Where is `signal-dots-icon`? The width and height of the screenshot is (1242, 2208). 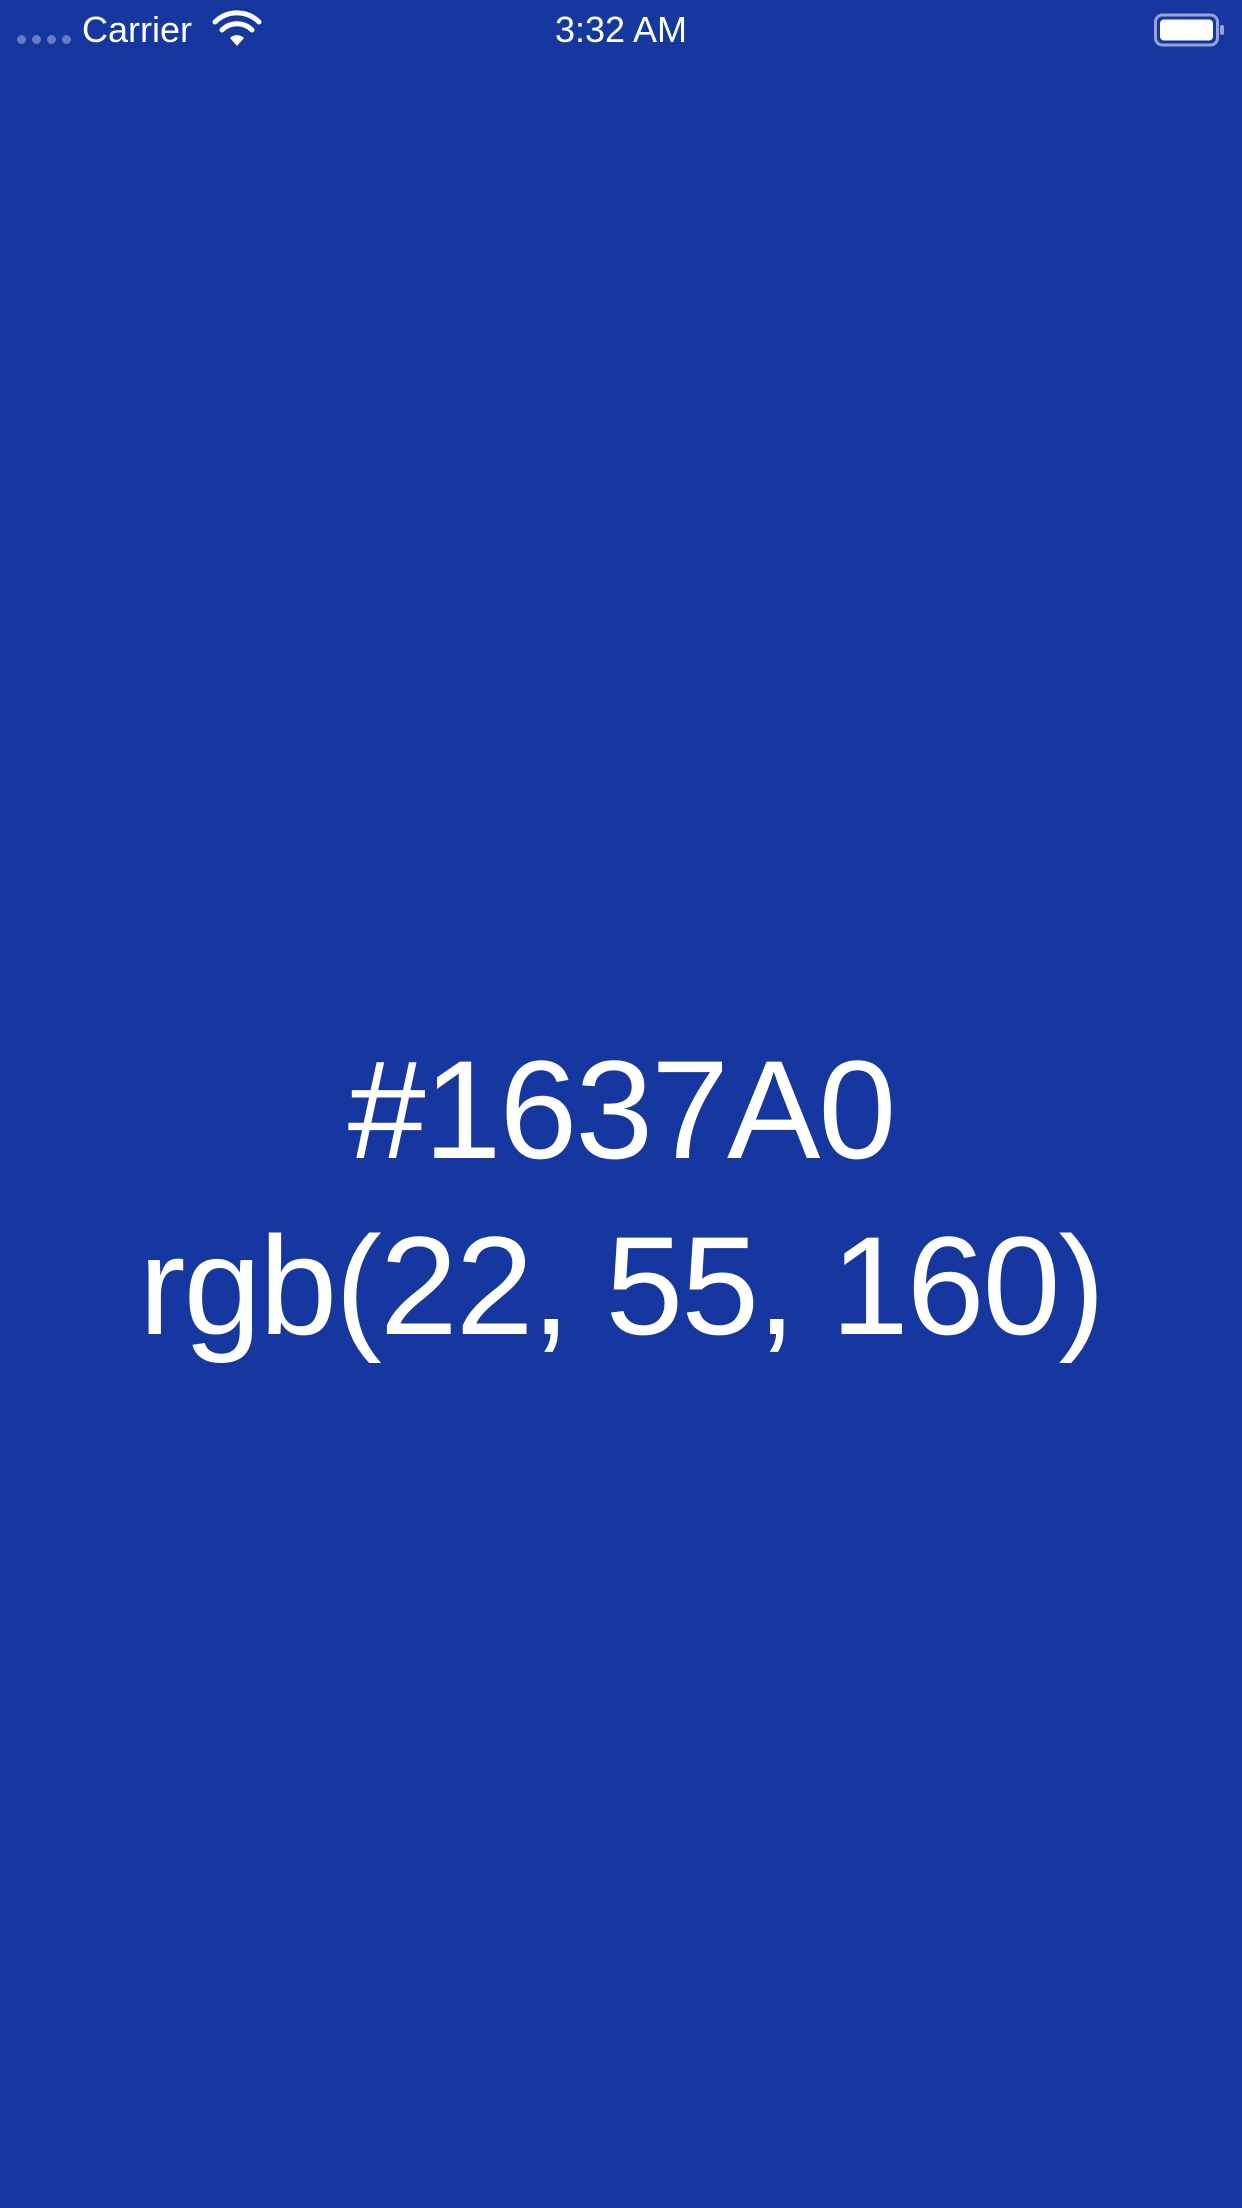 signal-dots-icon is located at coordinates (44, 39).